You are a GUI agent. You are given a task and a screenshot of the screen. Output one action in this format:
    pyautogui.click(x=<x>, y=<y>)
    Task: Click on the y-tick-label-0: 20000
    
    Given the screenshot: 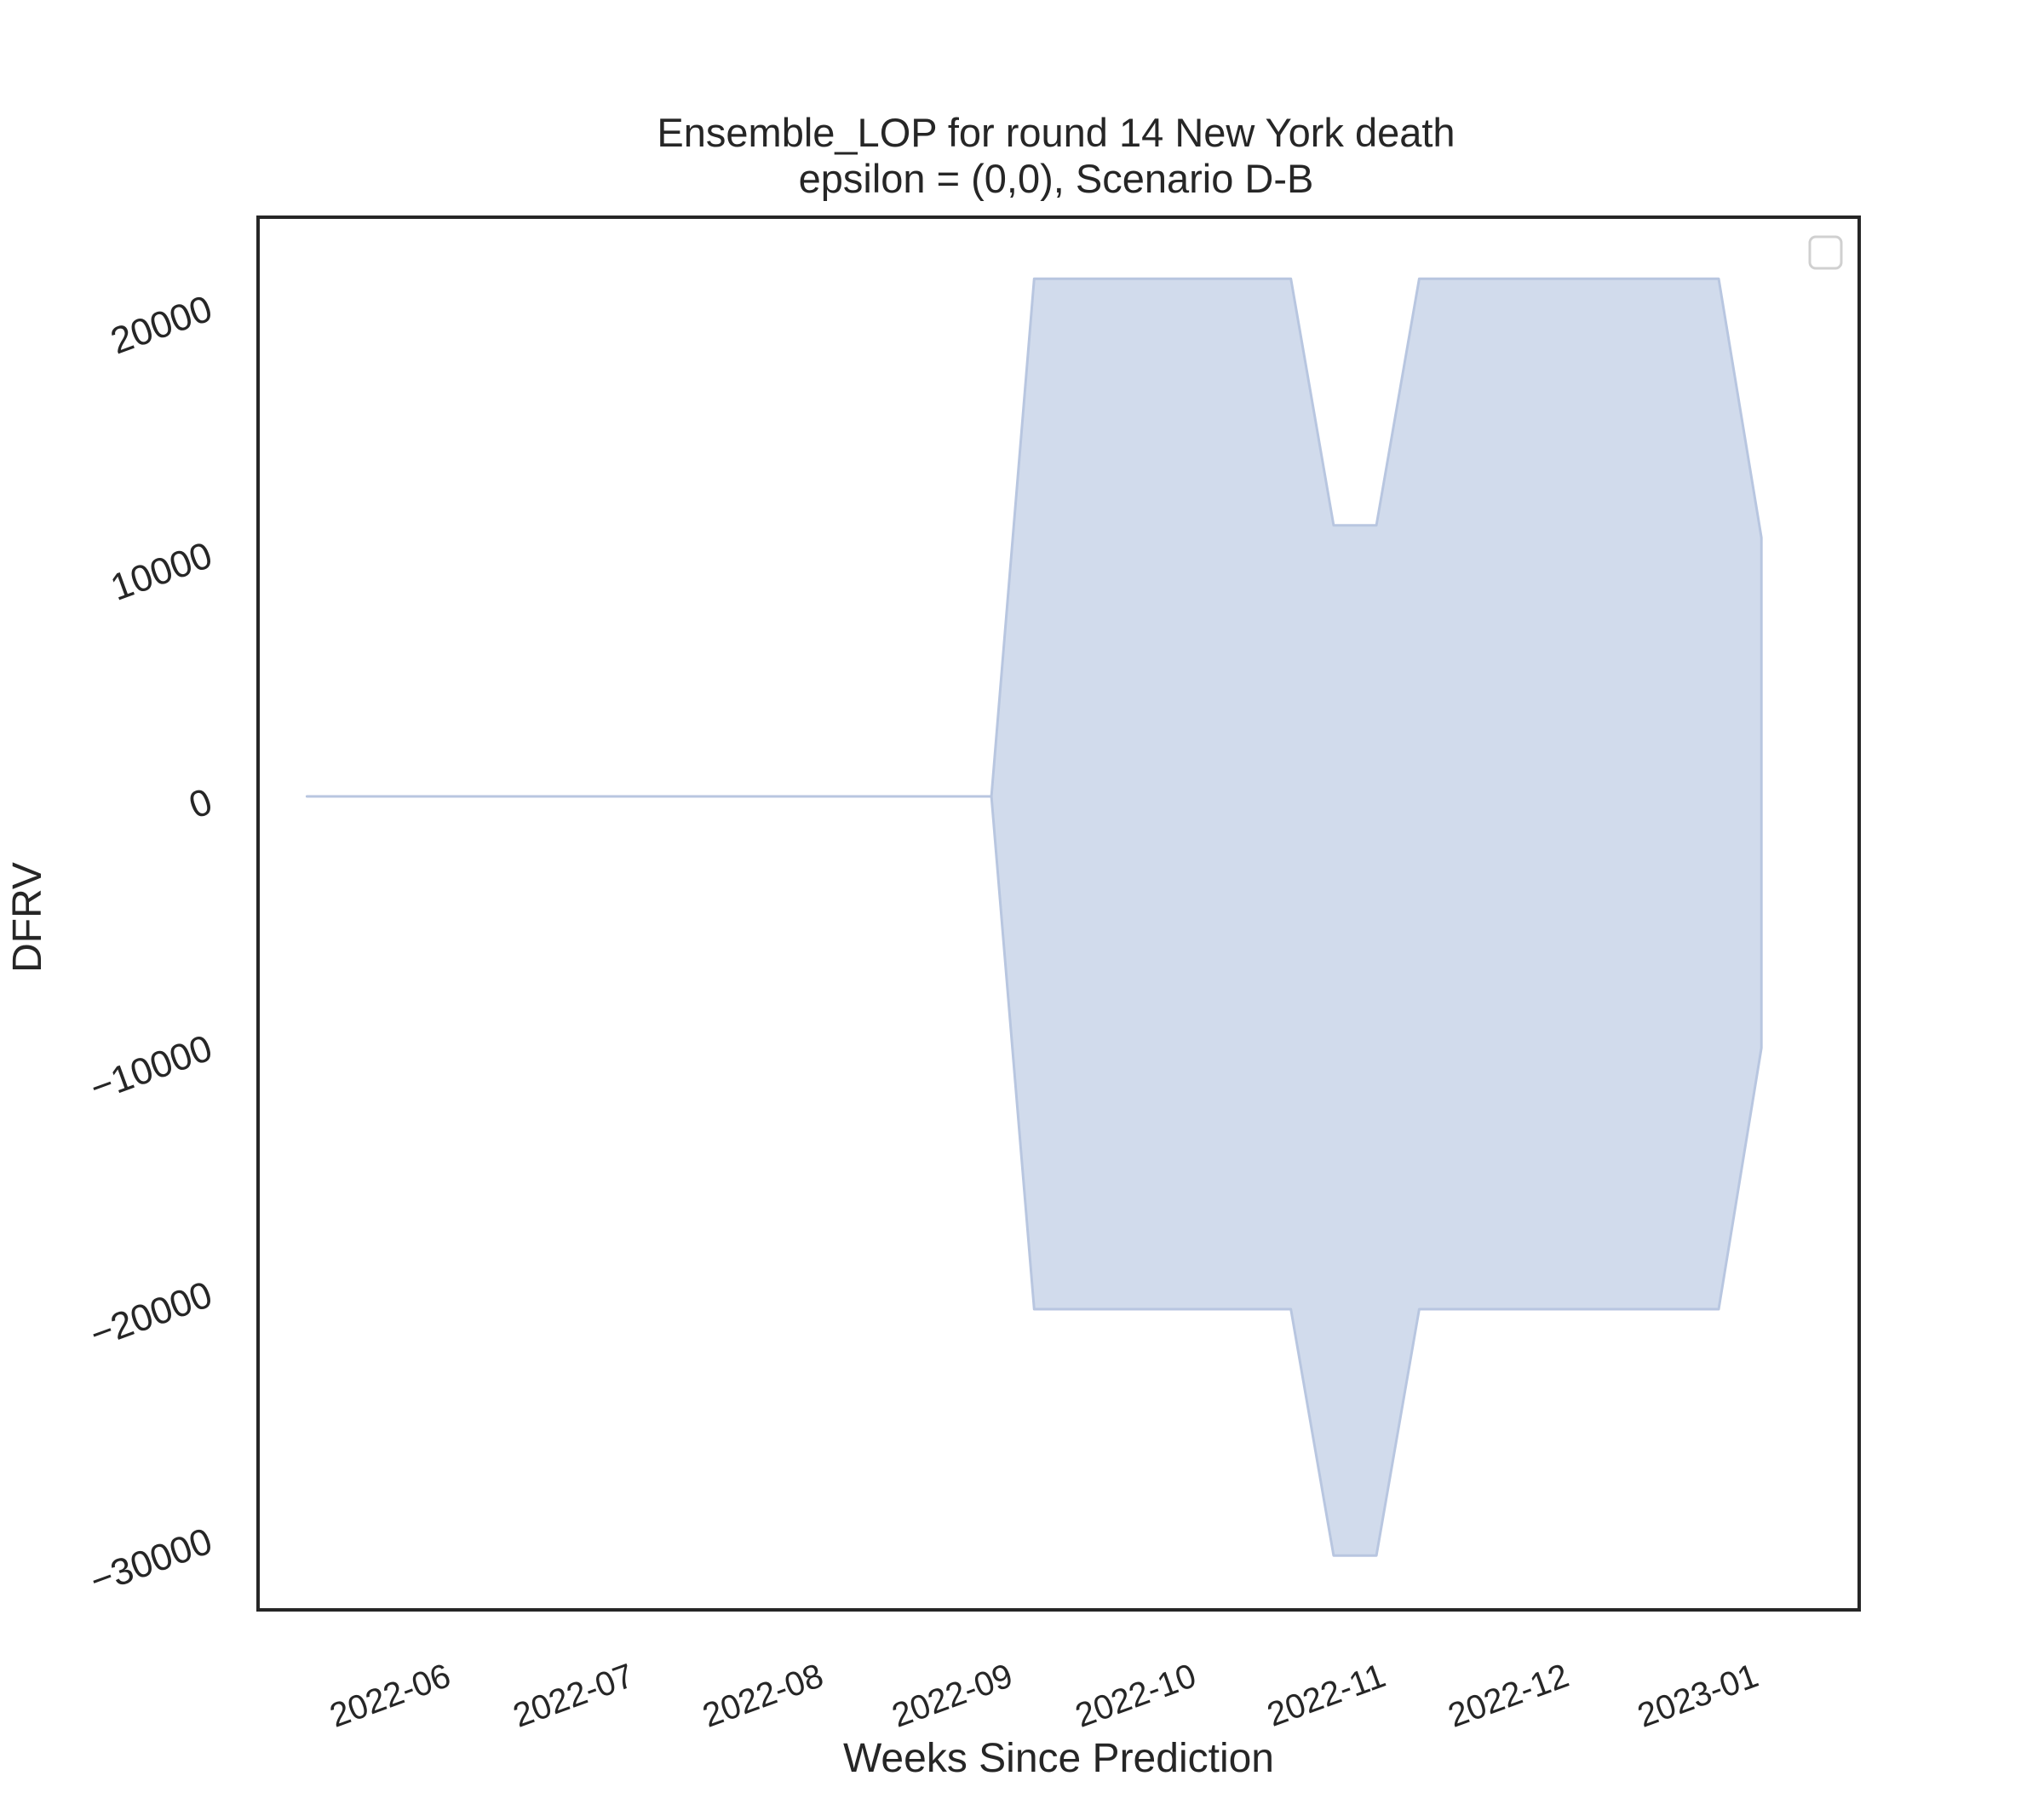 What is the action you would take?
    pyautogui.click(x=162, y=326)
    